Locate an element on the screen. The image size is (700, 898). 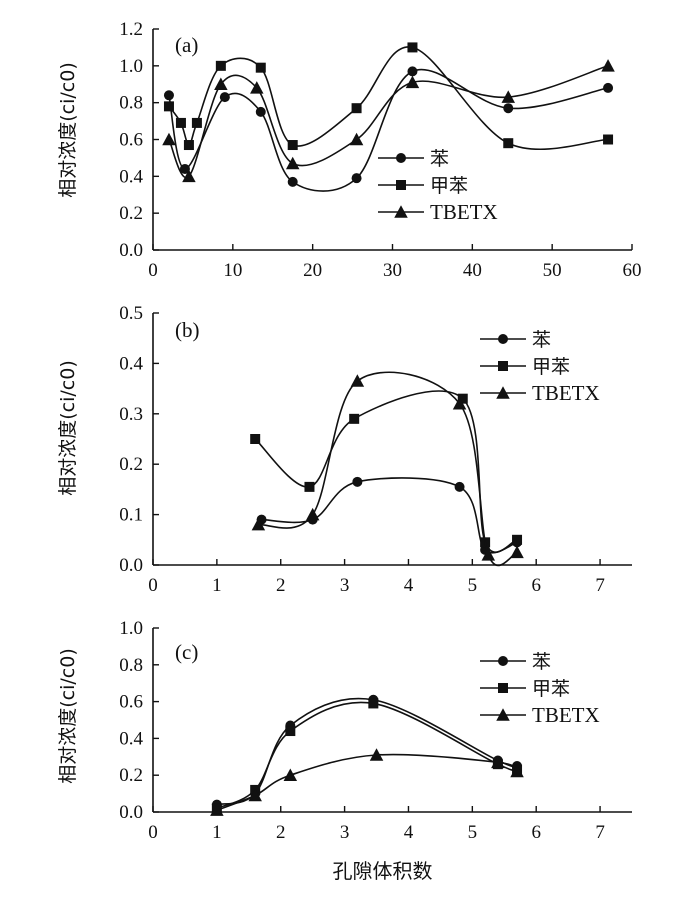
panel-label: (b) is located at coordinates (187, 330).